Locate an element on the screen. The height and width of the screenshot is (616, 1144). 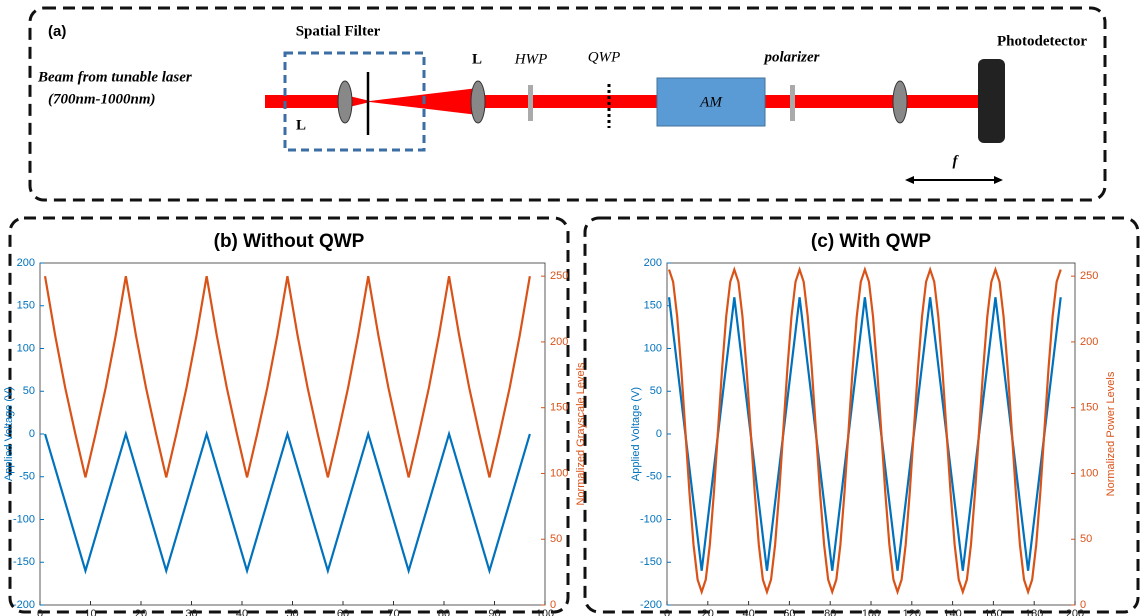
x-tick-label: 30 is located at coordinates (191, 612).